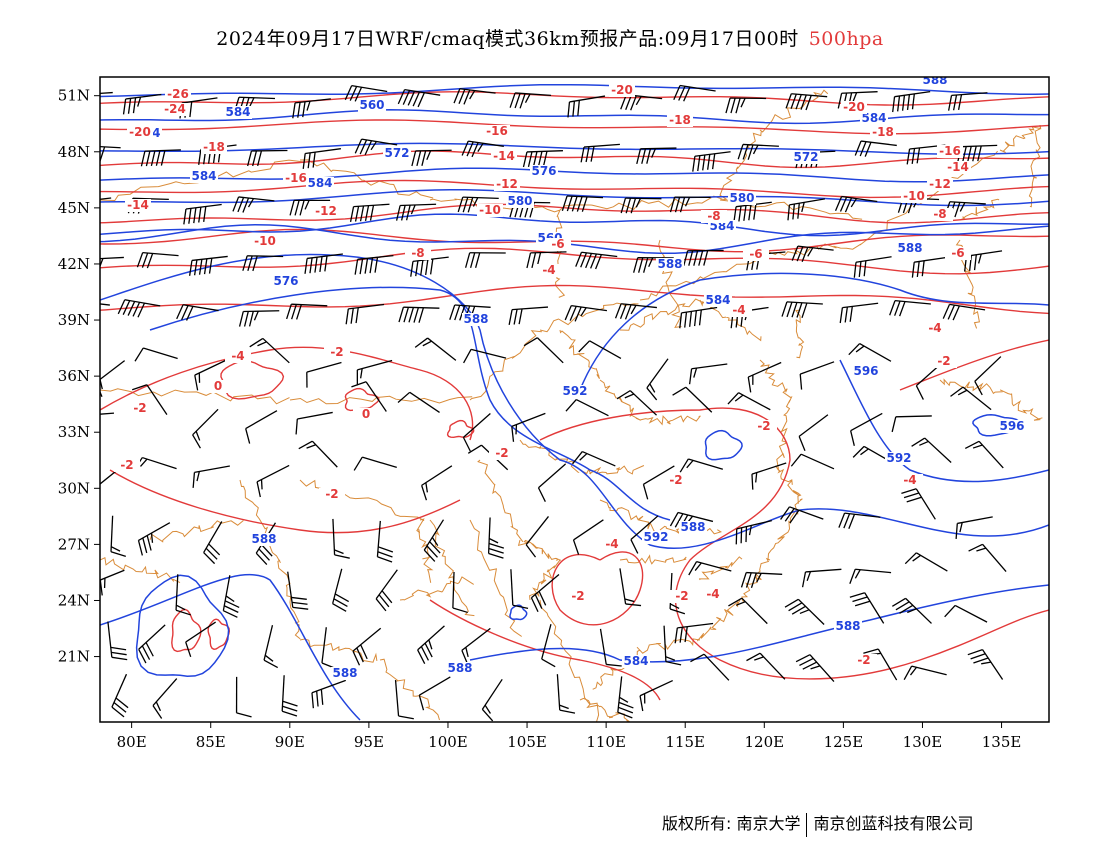 The height and width of the screenshot is (850, 1100). Describe the element at coordinates (203, 176) in the screenshot. I see `height-contour-label: 584` at that location.